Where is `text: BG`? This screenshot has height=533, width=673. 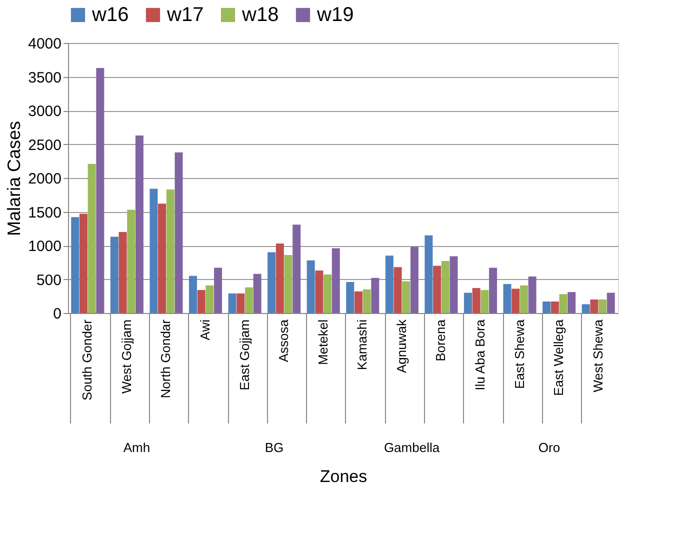 text: BG is located at coordinates (274, 447).